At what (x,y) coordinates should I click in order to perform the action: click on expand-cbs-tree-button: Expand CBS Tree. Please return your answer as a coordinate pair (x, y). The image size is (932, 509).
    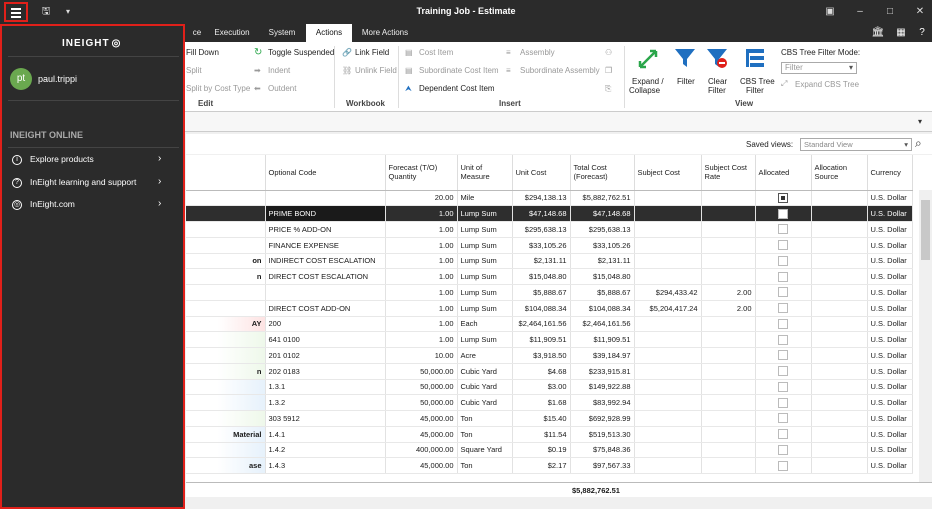
    Looking at the image, I should click on (827, 84).